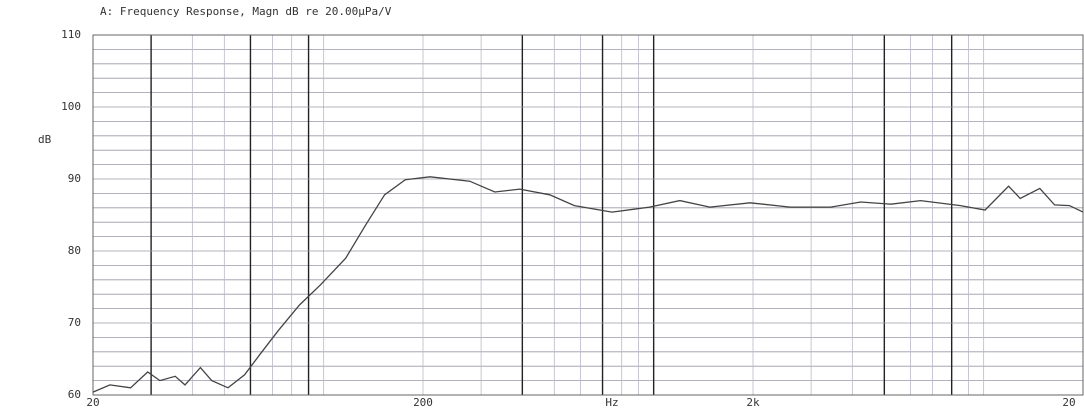 This screenshot has width=1084, height=410. Describe the element at coordinates (74, 250) in the screenshot. I see `y-tick-label: 80` at that location.